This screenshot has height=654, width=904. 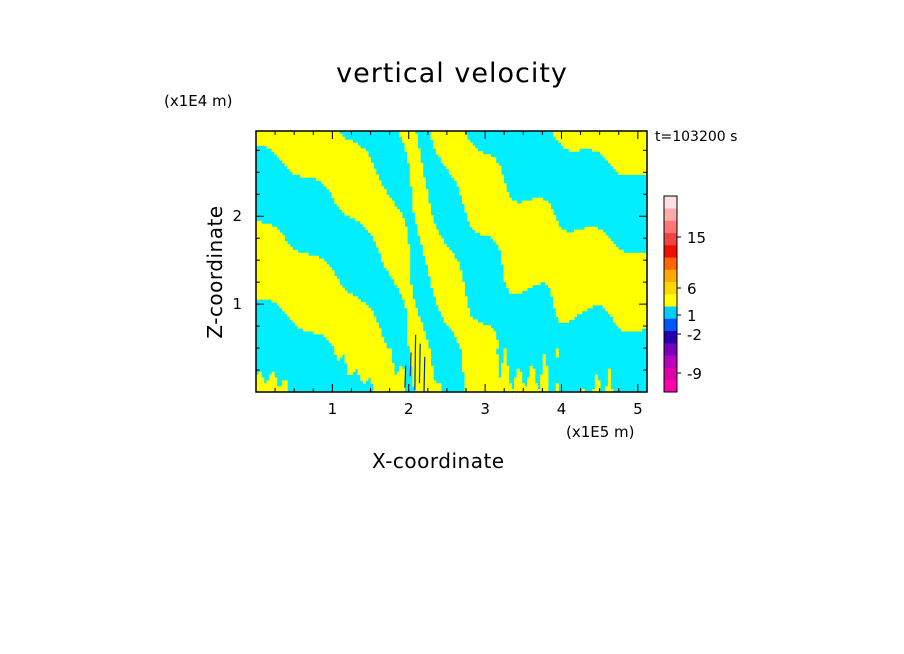 What do you see at coordinates (694, 335) in the screenshot?
I see `colorbar-label: -2` at bounding box center [694, 335].